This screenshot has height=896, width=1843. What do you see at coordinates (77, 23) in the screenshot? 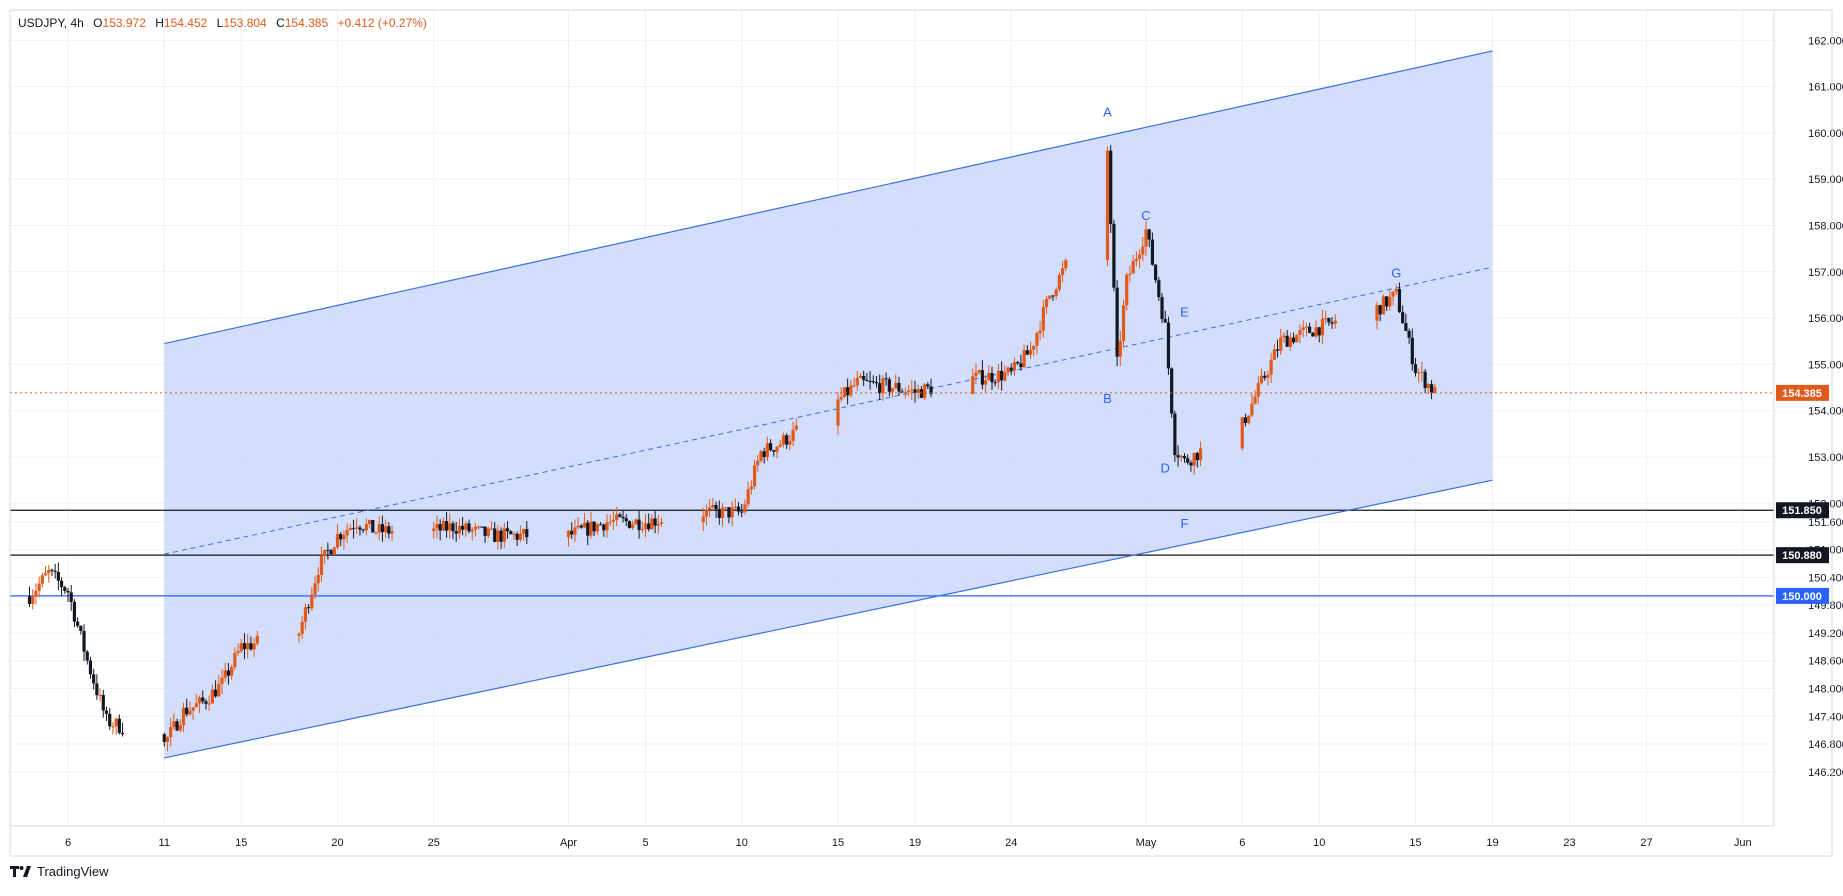
I see `interval-label: 4h` at bounding box center [77, 23].